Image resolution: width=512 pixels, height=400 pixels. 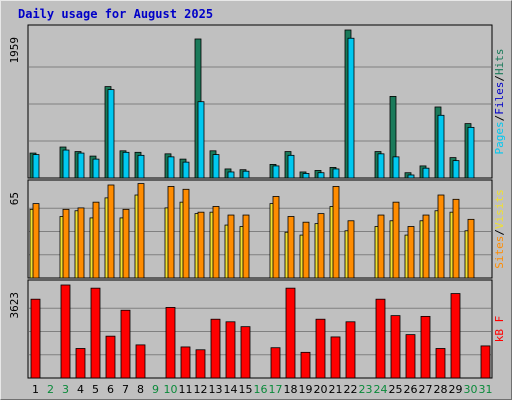 What do you see at coordinates (351, 389) in the screenshot?
I see `x-tick-day-22: 22` at bounding box center [351, 389].